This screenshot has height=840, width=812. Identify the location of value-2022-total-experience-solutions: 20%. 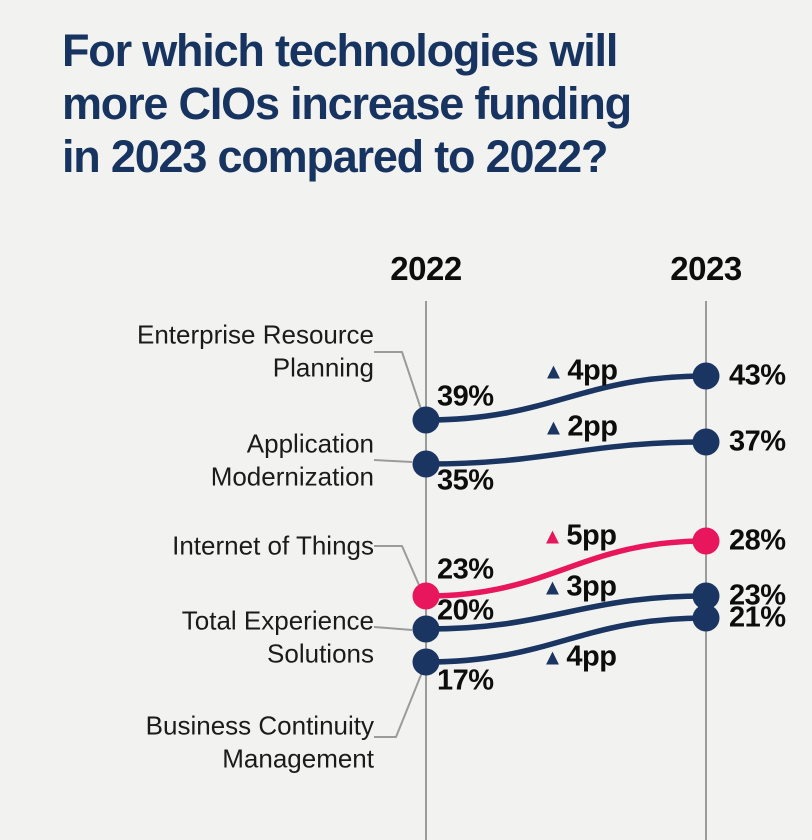
(465, 610).